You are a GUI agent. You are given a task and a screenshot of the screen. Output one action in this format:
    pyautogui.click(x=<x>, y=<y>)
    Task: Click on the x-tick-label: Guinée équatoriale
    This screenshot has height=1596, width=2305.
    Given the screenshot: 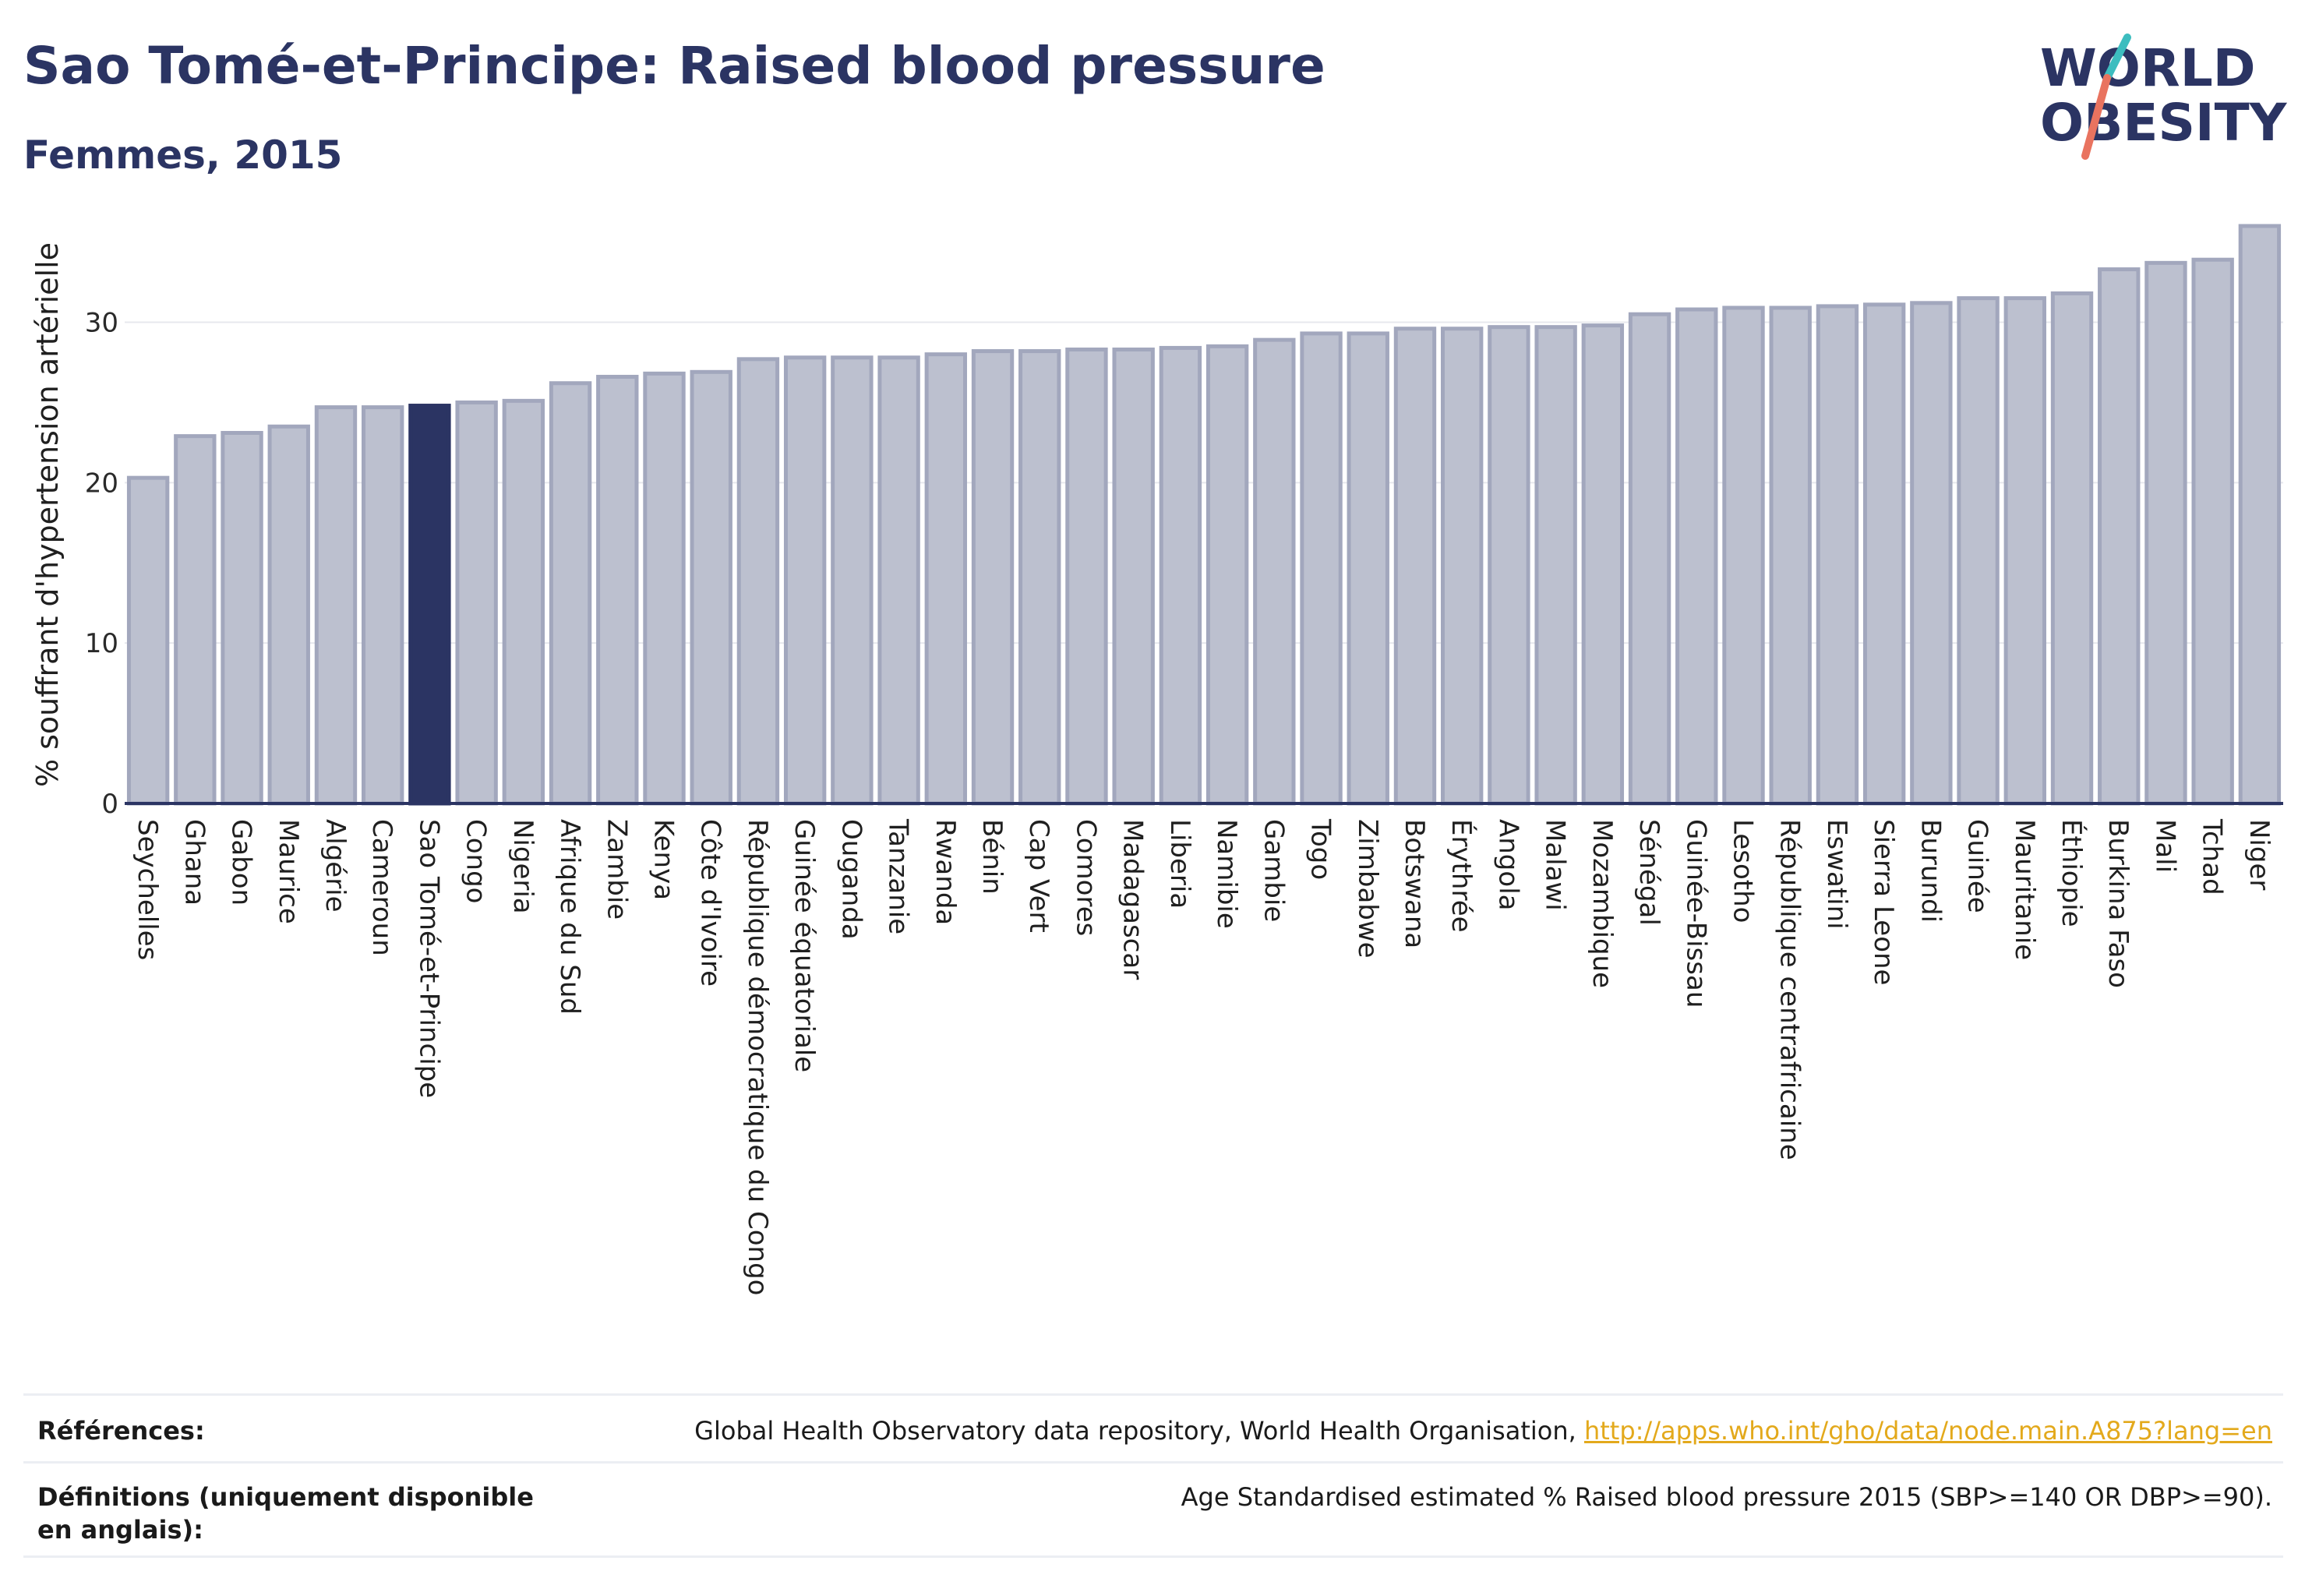 What is the action you would take?
    pyautogui.click(x=804, y=945)
    